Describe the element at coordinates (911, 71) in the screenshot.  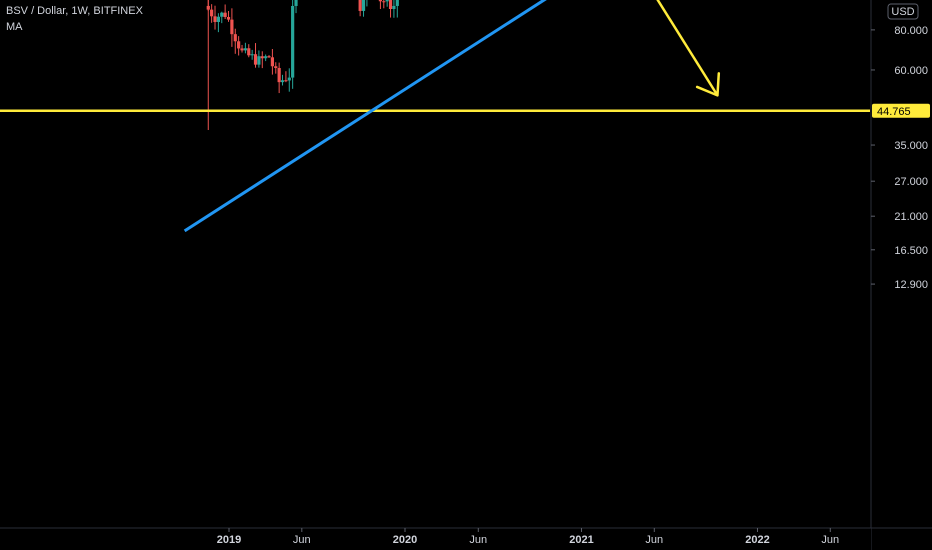
I see `price-tick-label: 60.000` at that location.